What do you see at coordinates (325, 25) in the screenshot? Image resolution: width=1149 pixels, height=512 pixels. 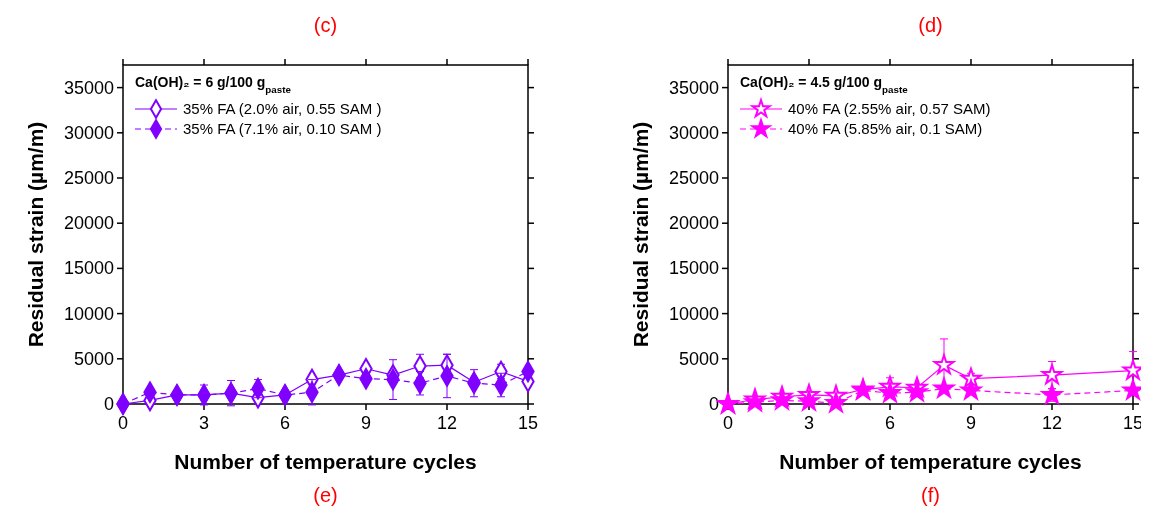 I see `text: (c)` at bounding box center [325, 25].